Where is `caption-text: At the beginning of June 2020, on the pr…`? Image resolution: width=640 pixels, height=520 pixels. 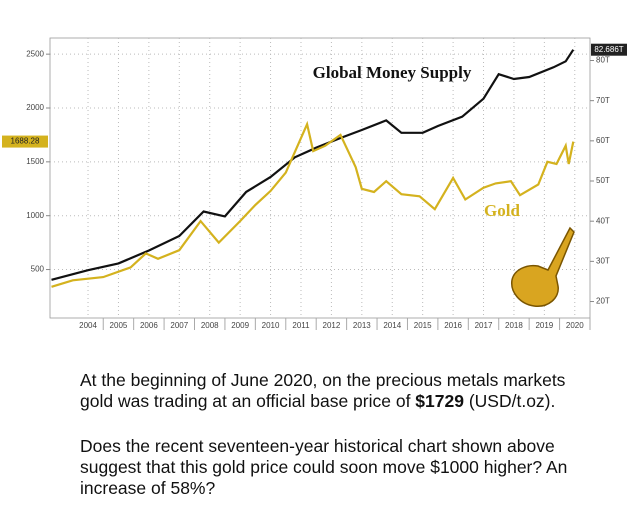 caption-text: At the beginning of June 2020, on the pr… is located at coordinates (323, 390).